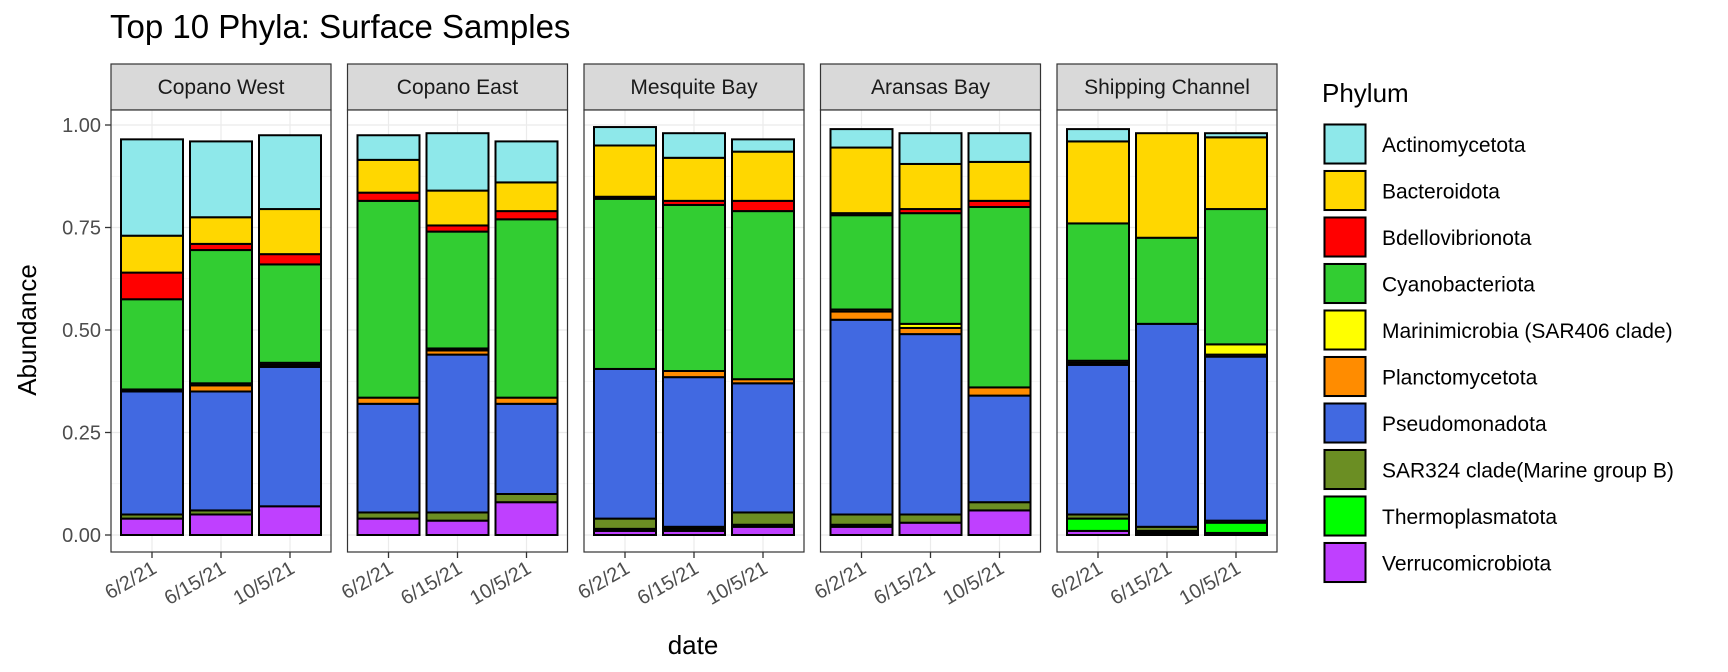 The width and height of the screenshot is (1728, 672). What do you see at coordinates (81, 434) in the screenshot?
I see `y-tick-label: 0.25` at bounding box center [81, 434].